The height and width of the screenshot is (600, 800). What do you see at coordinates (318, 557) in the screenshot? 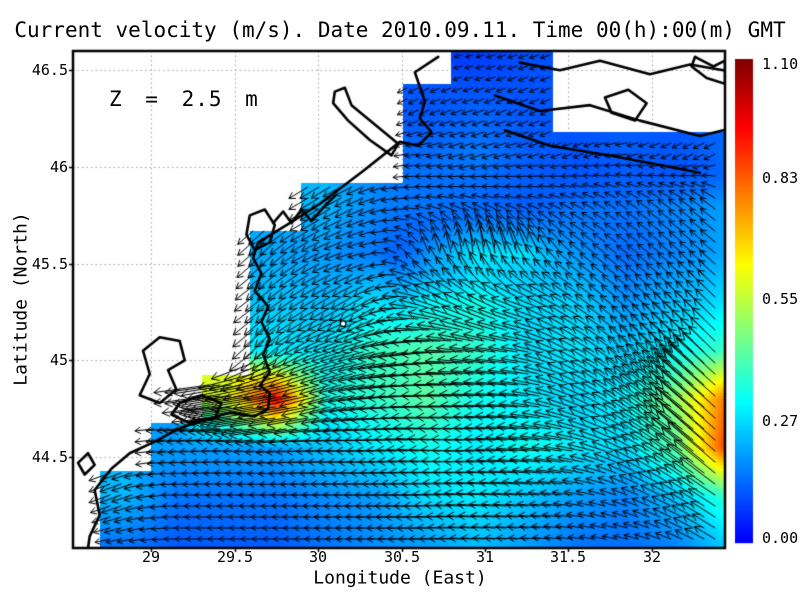
I see `x-tick-30: 30` at bounding box center [318, 557].